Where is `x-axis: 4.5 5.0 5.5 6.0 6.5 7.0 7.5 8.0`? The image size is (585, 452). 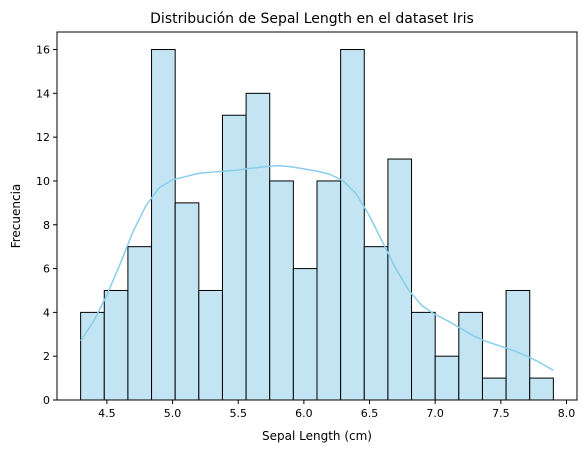 x-axis: 4.5 5.0 5.5 6.0 6.5 7.0 7.5 8.0 is located at coordinates (336, 410).